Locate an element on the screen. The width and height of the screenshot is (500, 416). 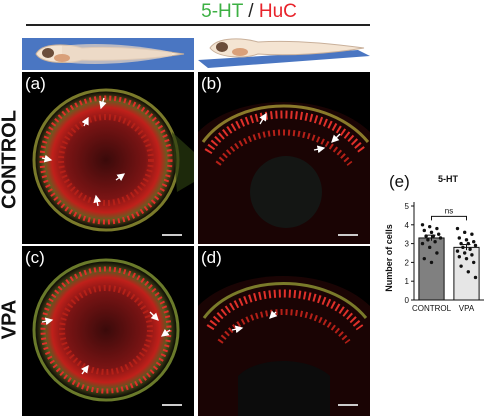
larva-schematic-dorsal is located at coordinates (284, 51).